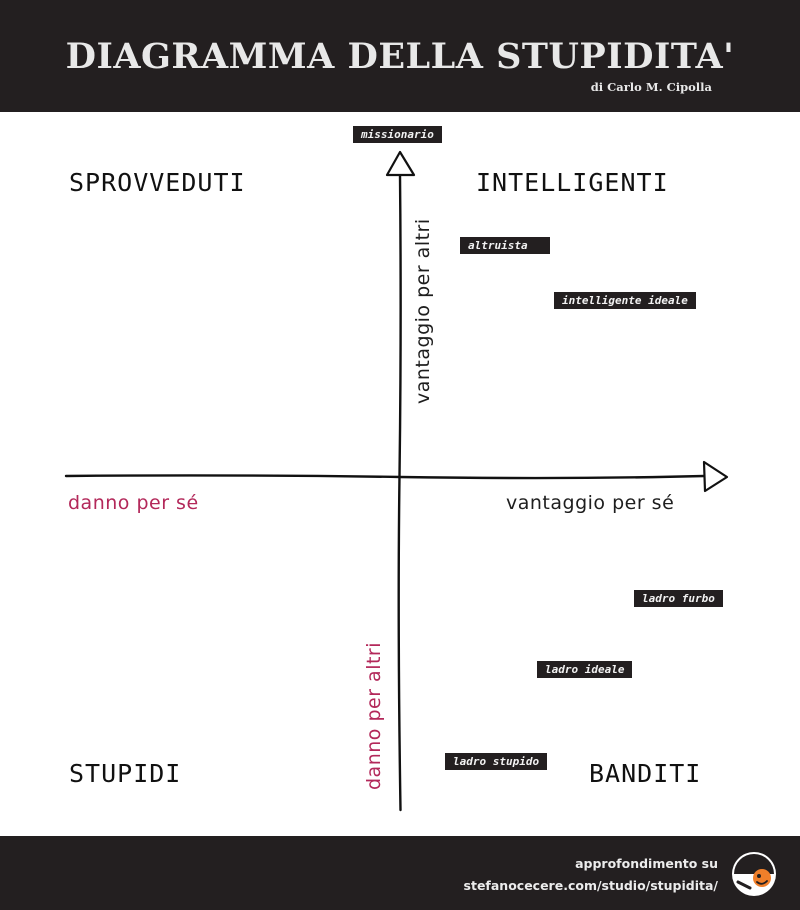 The height and width of the screenshot is (910, 800). What do you see at coordinates (399, 492) in the screenshot?
I see `y-axis-line` at bounding box center [399, 492].